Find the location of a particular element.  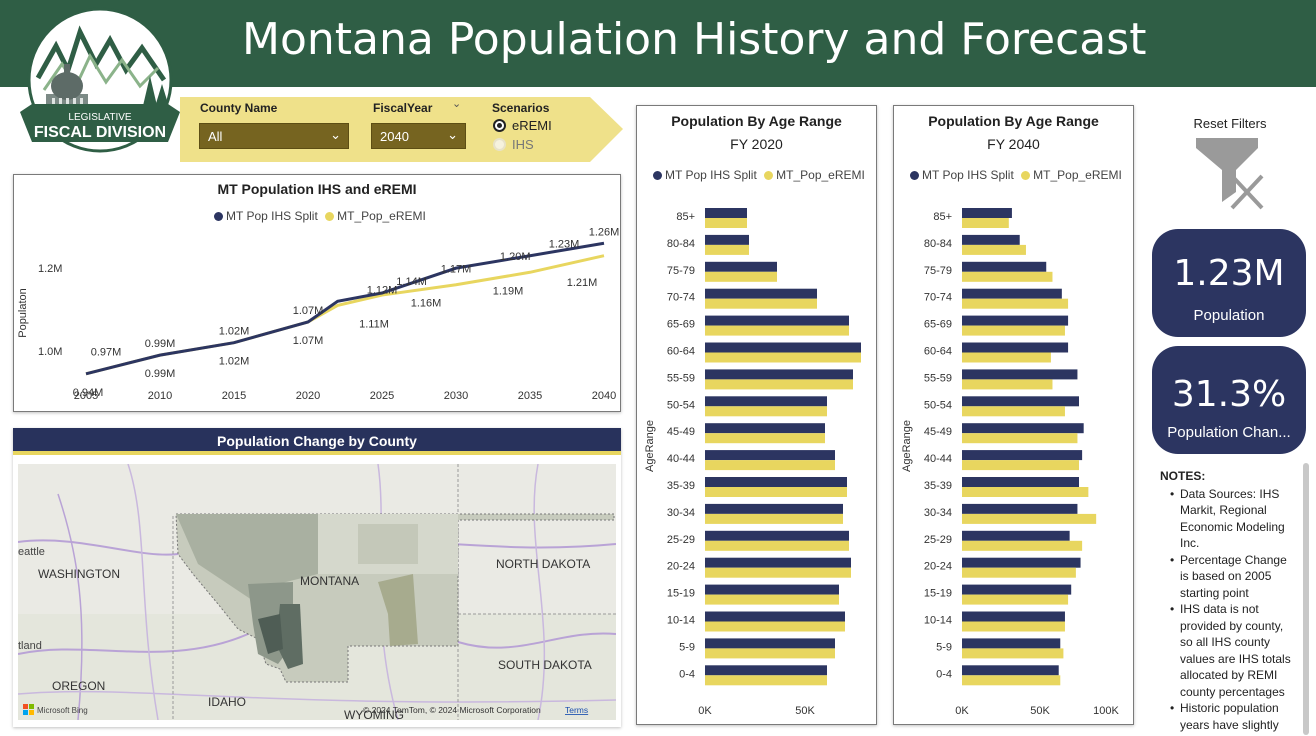

y-axis-label: AgeRange is located at coordinates (907, 446).